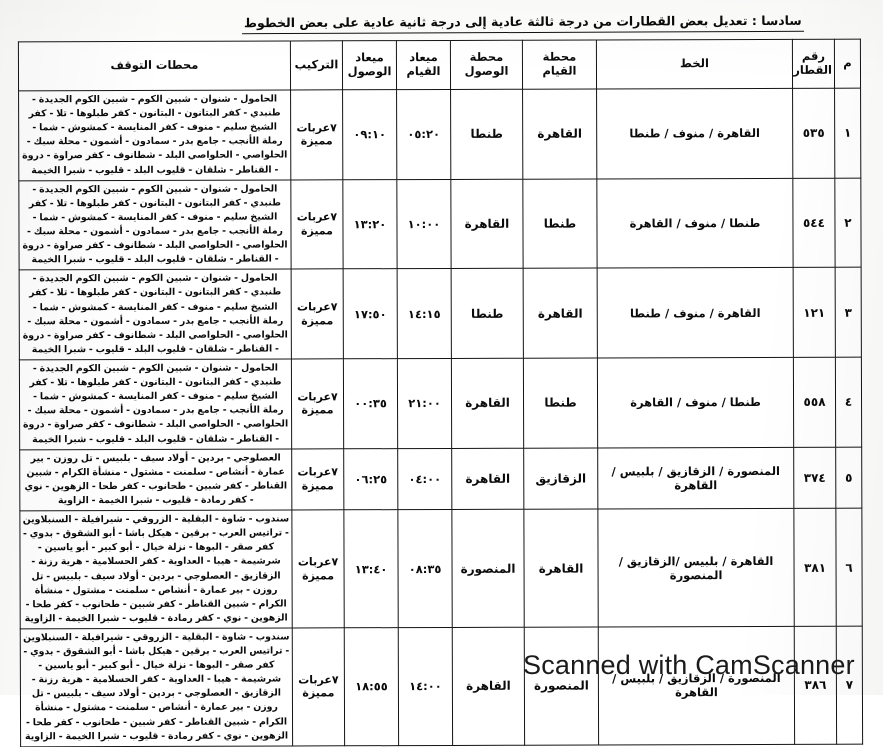 This screenshot has height=747, width=883. What do you see at coordinates (370, 313) in the screenshot?
I see `cell-arrival-time: ١٧:٥٠` at bounding box center [370, 313].